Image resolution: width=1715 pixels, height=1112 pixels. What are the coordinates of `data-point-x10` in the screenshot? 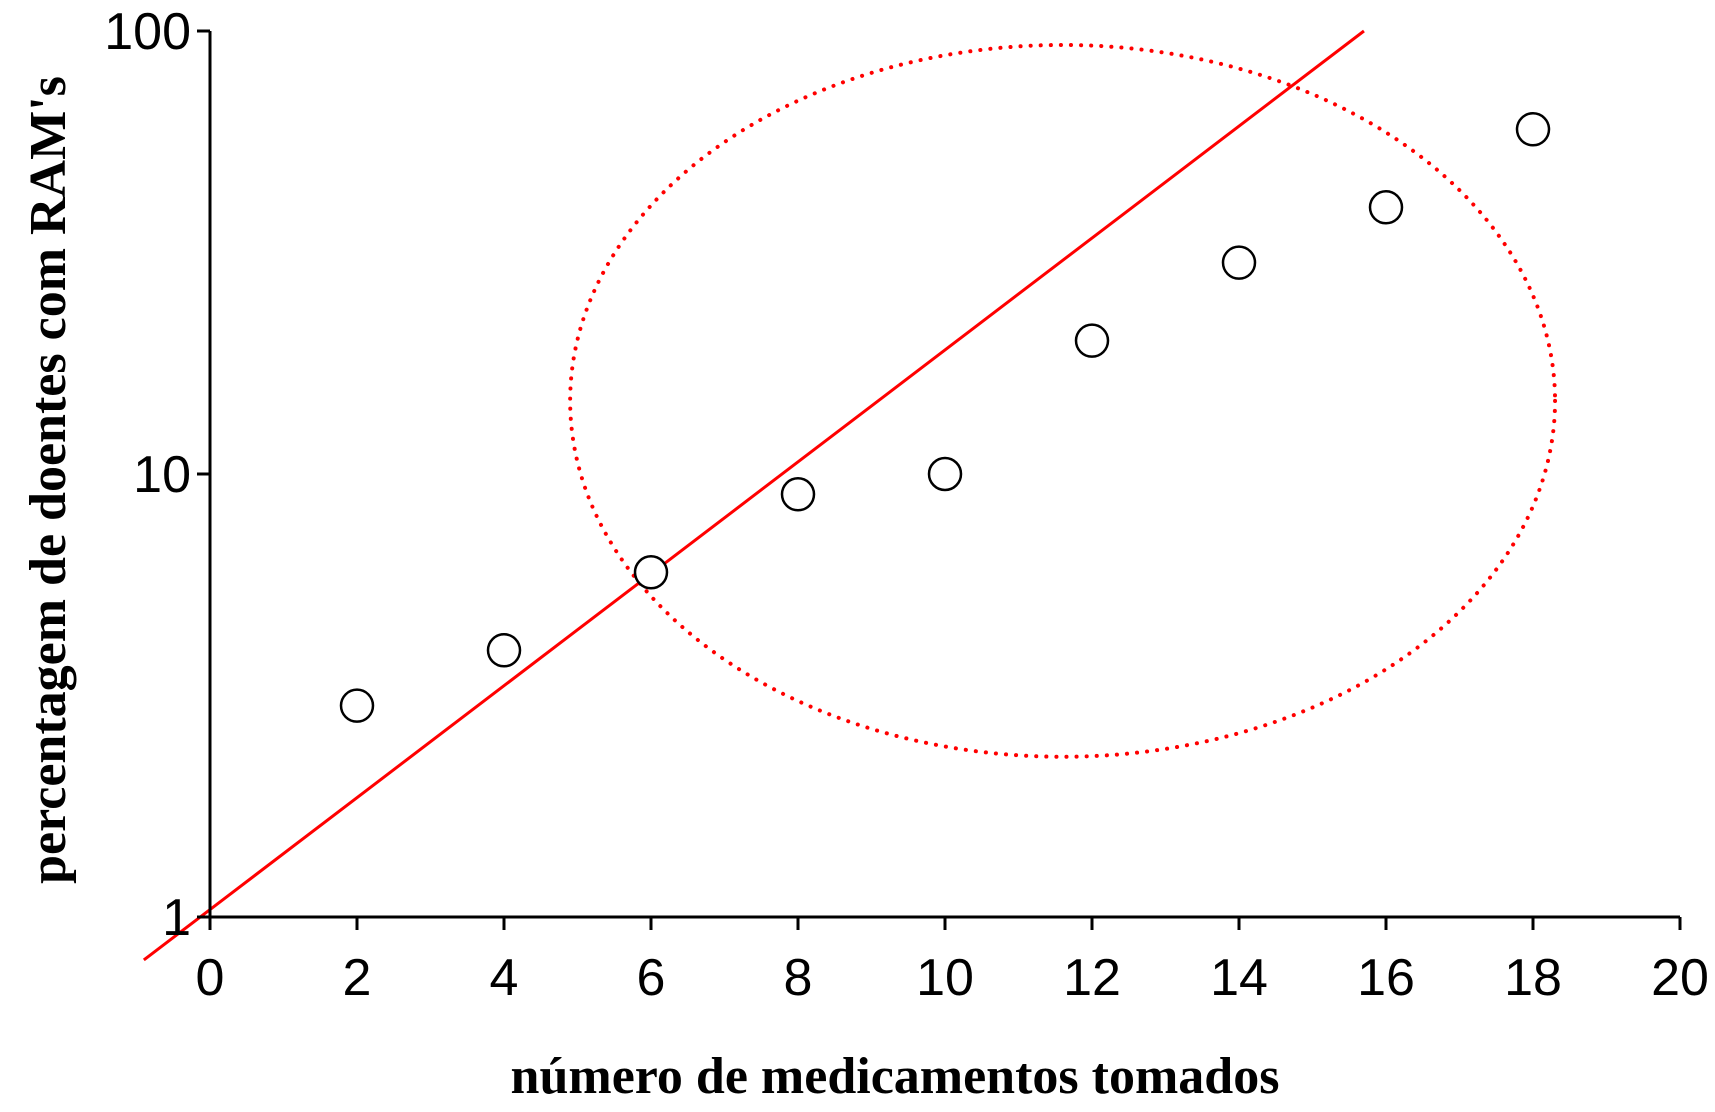 It's located at (945, 474).